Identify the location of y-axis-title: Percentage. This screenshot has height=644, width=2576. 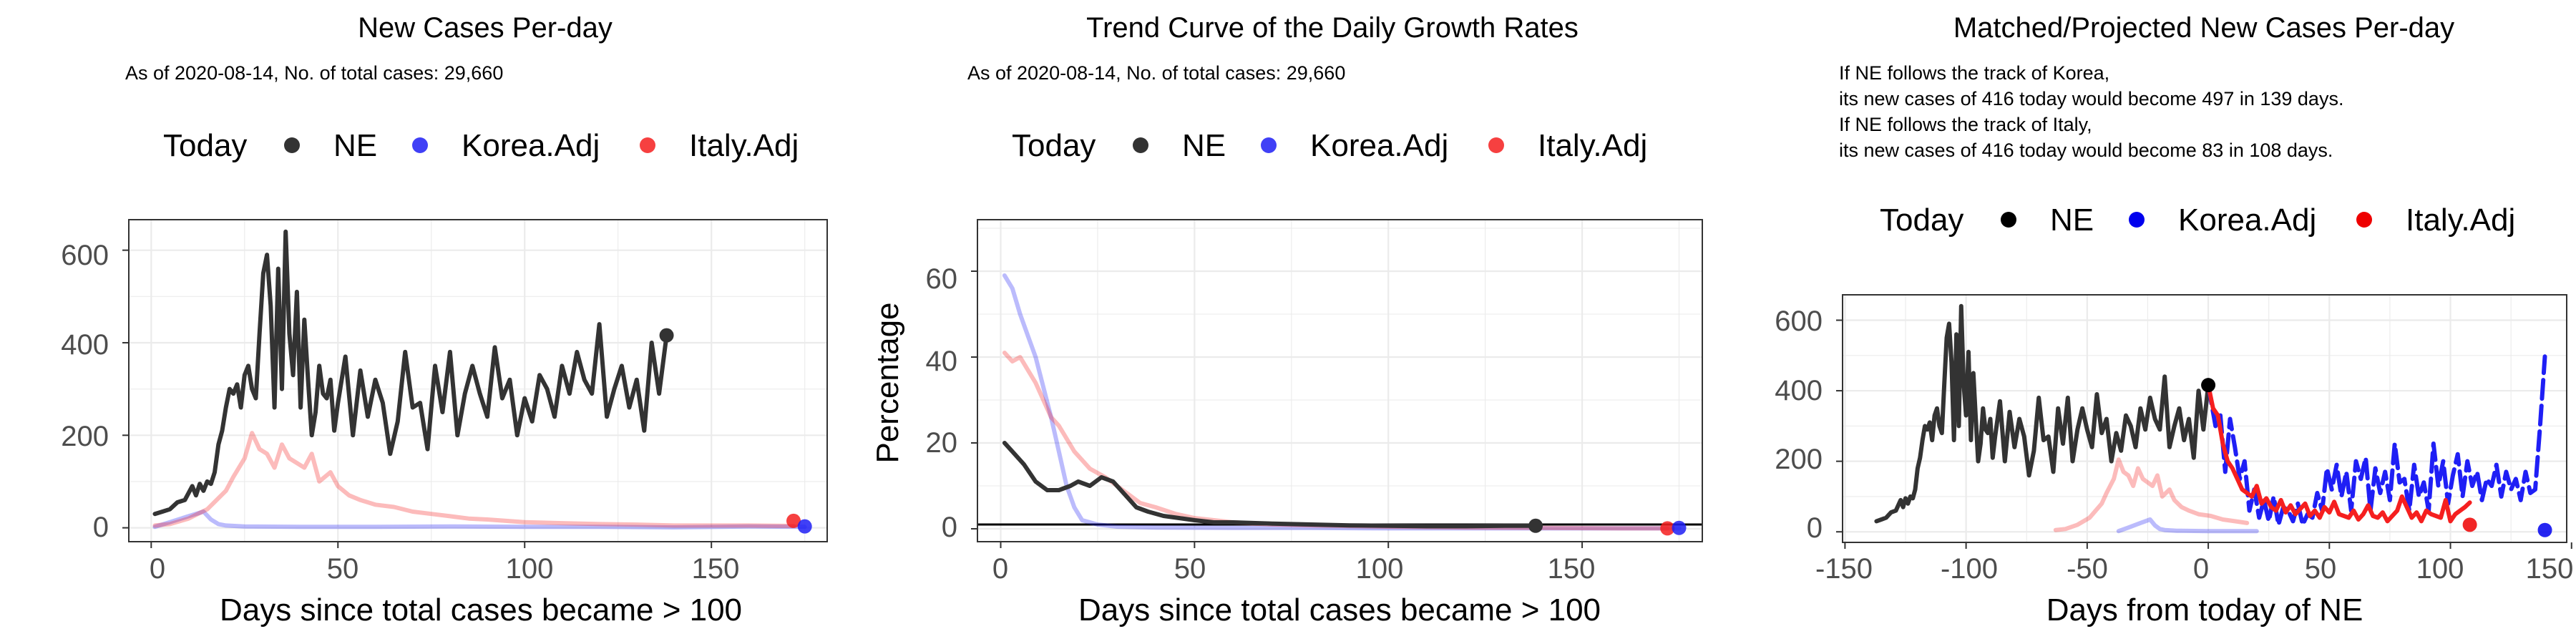
(887, 382).